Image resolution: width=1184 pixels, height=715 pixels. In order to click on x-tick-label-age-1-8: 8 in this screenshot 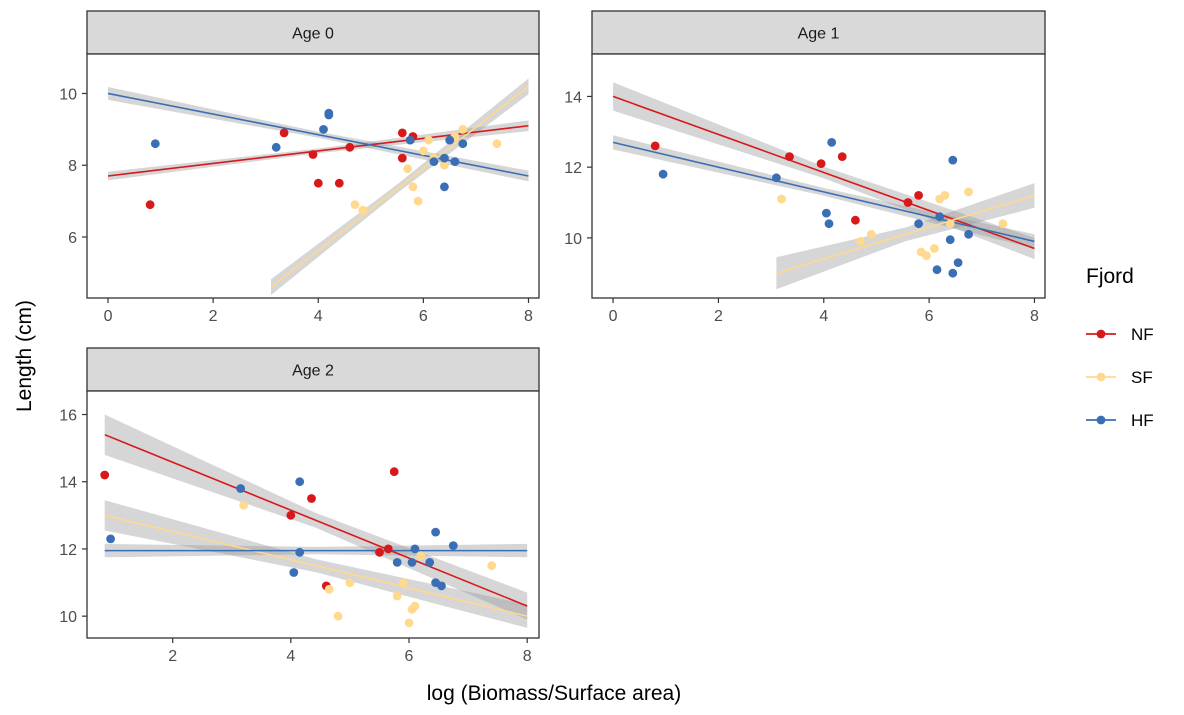, I will do `click(1034, 316)`.